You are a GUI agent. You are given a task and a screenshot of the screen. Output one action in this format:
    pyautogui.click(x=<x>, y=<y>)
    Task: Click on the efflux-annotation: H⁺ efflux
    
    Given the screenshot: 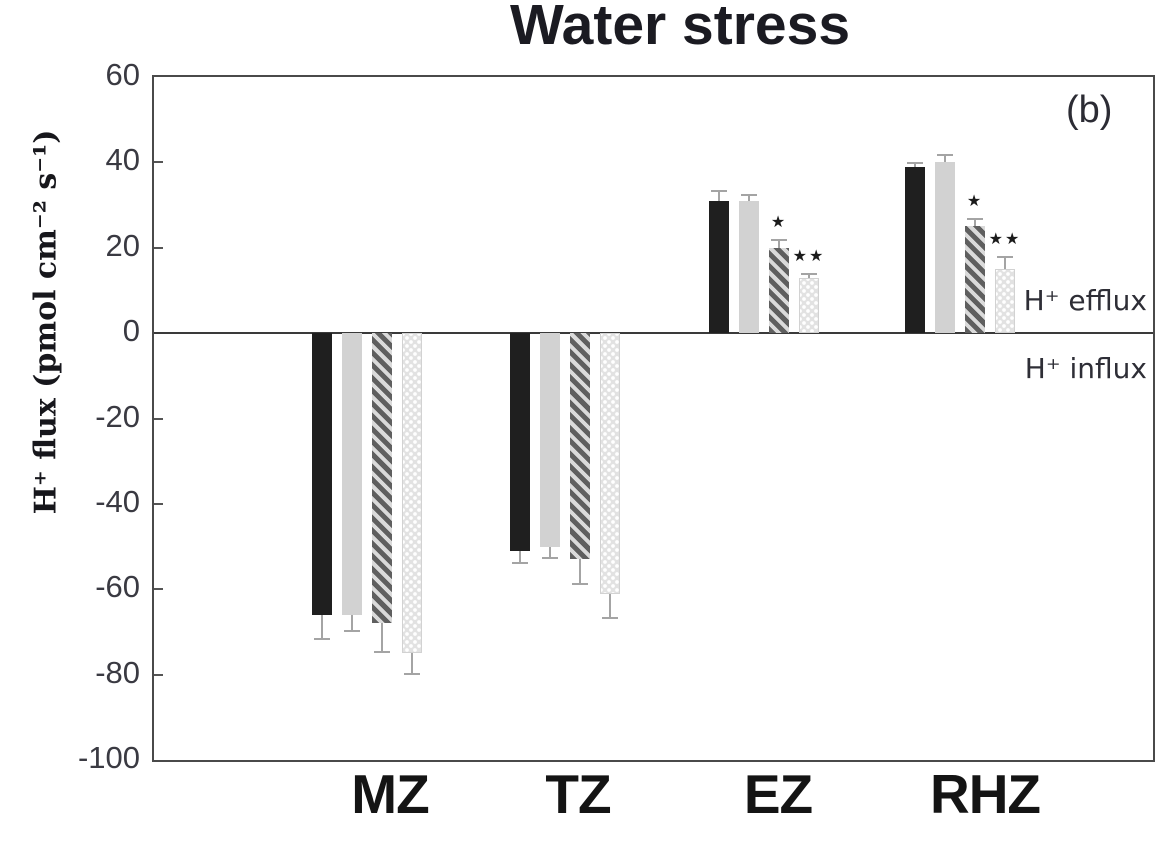 What is the action you would take?
    pyautogui.click(x=1085, y=300)
    